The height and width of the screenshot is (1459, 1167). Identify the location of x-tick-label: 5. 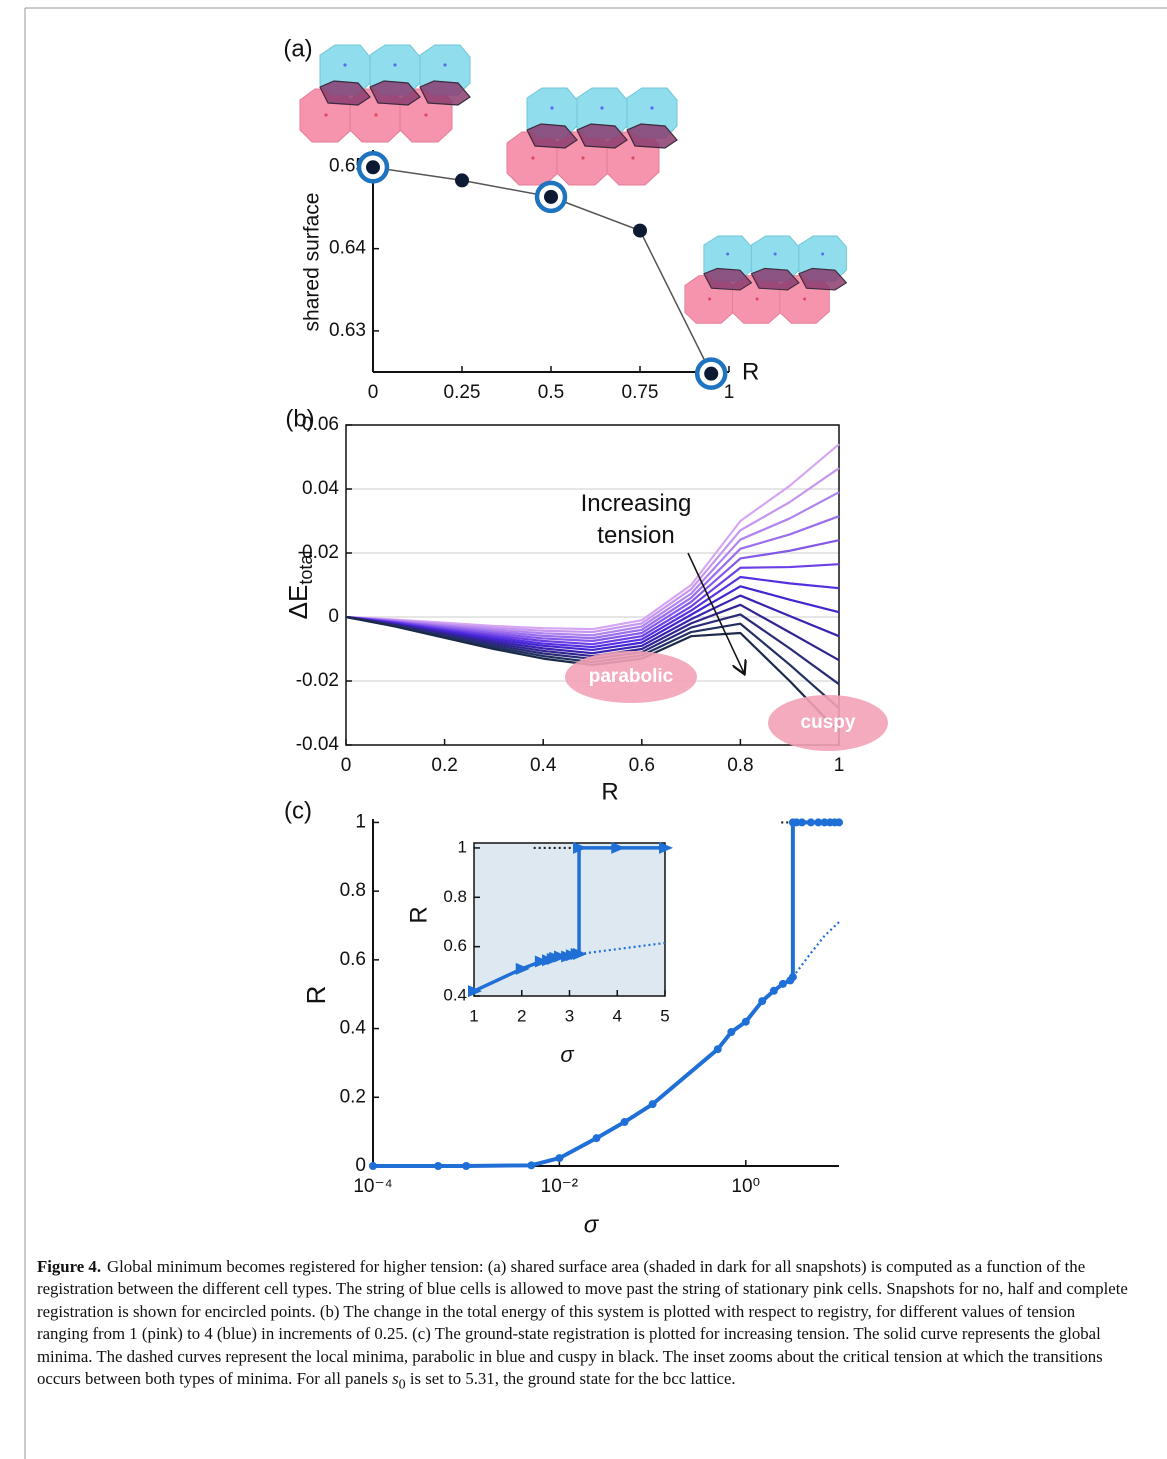
(664, 1015).